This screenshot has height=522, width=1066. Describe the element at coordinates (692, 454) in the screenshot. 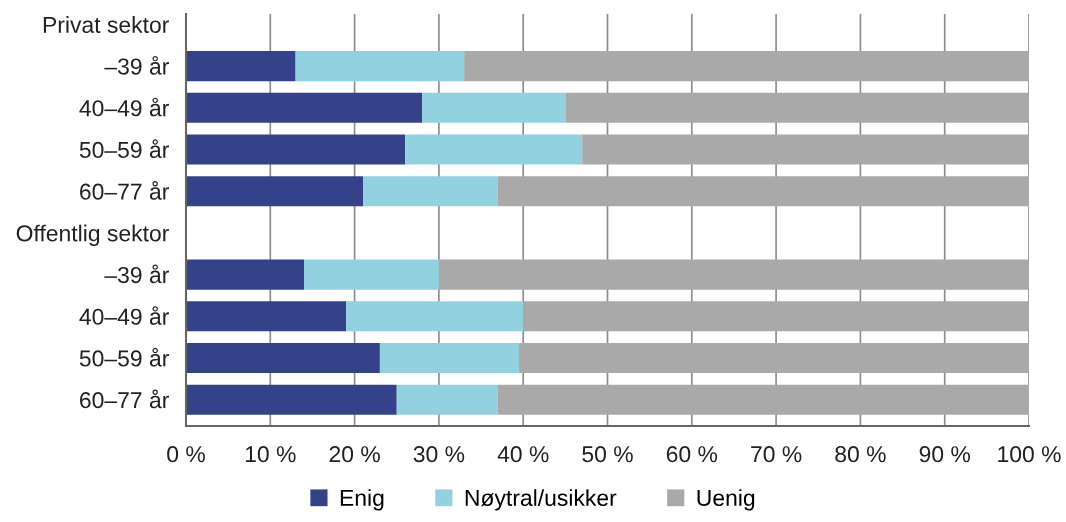

I see `x-tick-label: 60 %` at that location.